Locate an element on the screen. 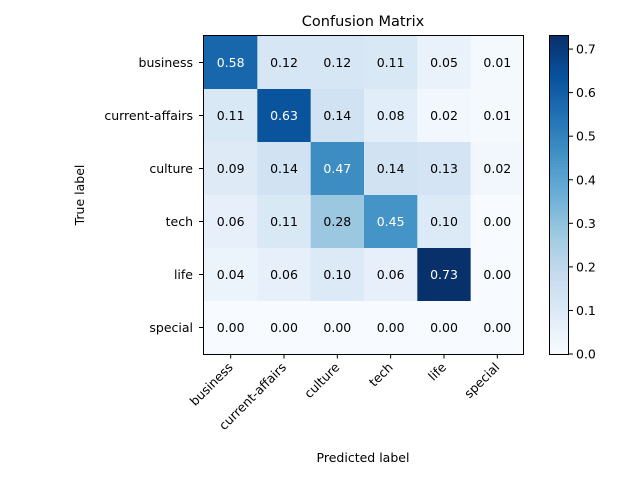  colorbar-tick-label: 0.1 is located at coordinates (586, 310).